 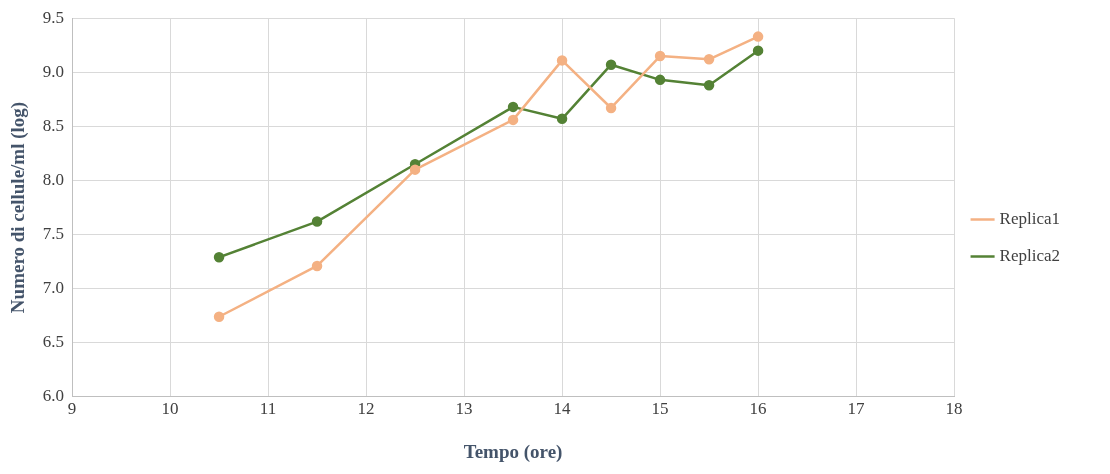 What do you see at coordinates (53, 396) in the screenshot?
I see `y-tick-label: 6.0` at bounding box center [53, 396].